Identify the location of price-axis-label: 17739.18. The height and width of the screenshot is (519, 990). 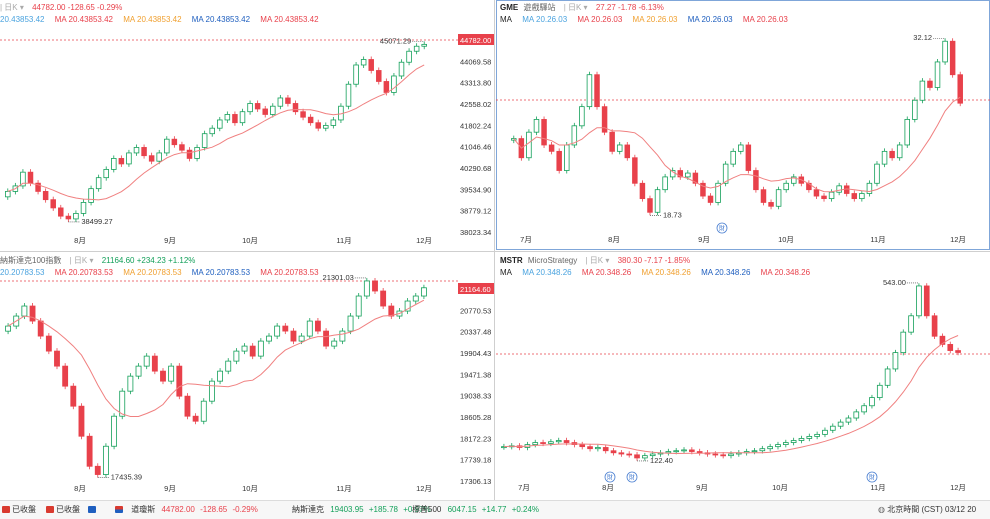
(475, 460).